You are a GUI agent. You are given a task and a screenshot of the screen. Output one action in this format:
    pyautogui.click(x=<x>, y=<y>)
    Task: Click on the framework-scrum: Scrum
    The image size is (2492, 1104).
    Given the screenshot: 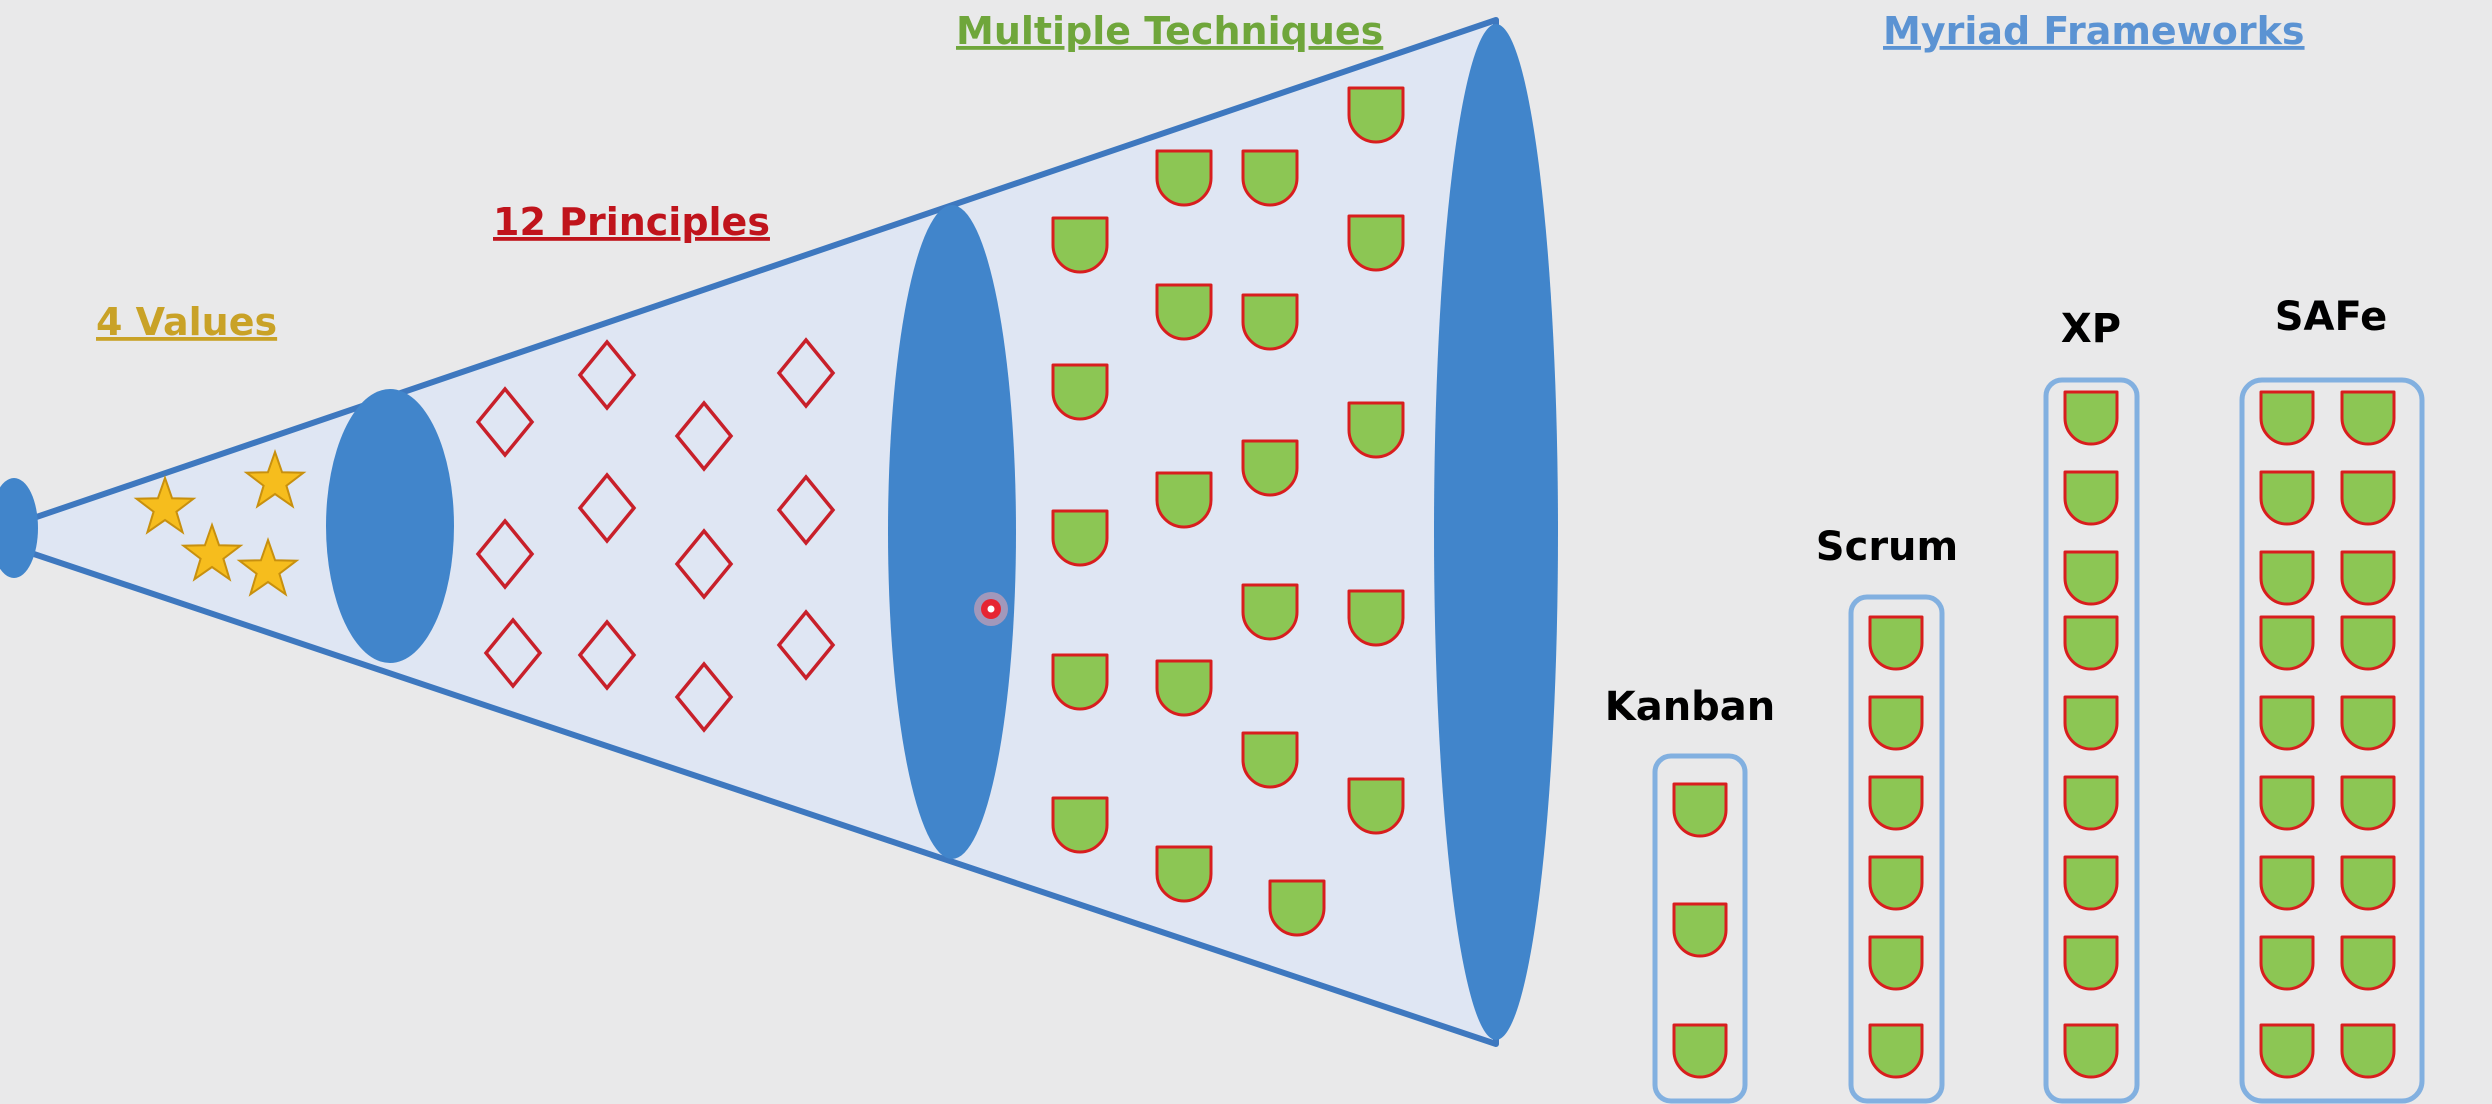 What is the action you would take?
    pyautogui.click(x=1887, y=814)
    